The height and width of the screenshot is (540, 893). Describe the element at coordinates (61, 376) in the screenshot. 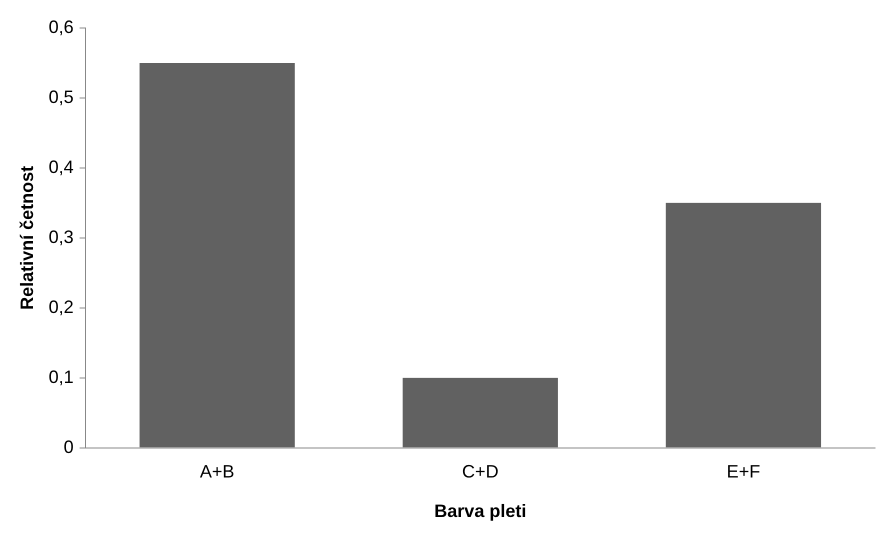

I see `y-tick-label: 0,1` at that location.